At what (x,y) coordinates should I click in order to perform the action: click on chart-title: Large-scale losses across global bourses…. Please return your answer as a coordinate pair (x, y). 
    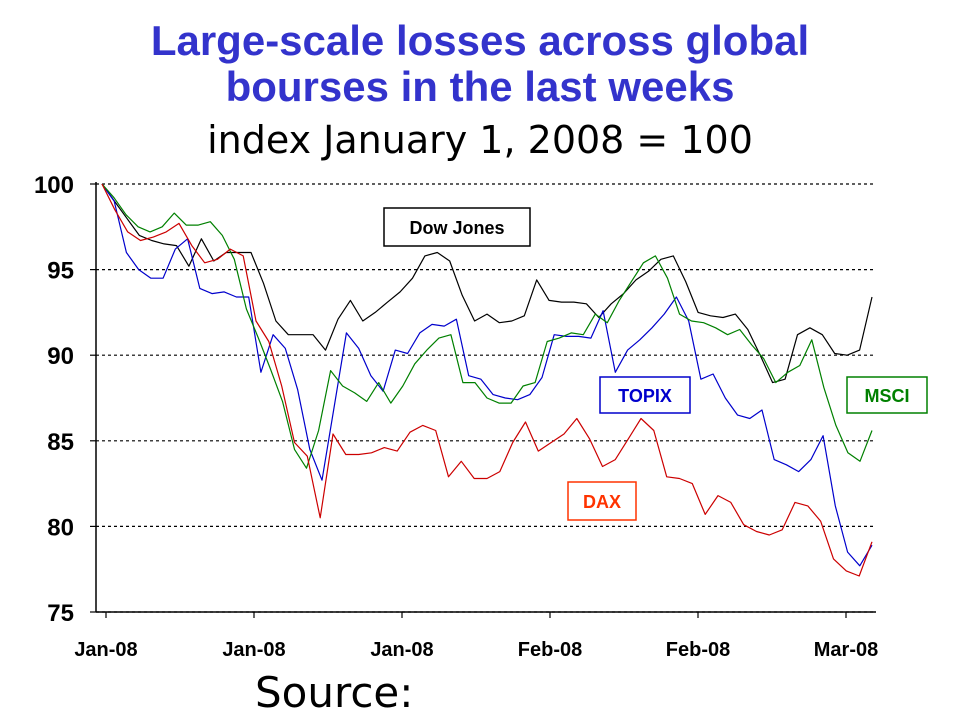
    Looking at the image, I should click on (480, 64).